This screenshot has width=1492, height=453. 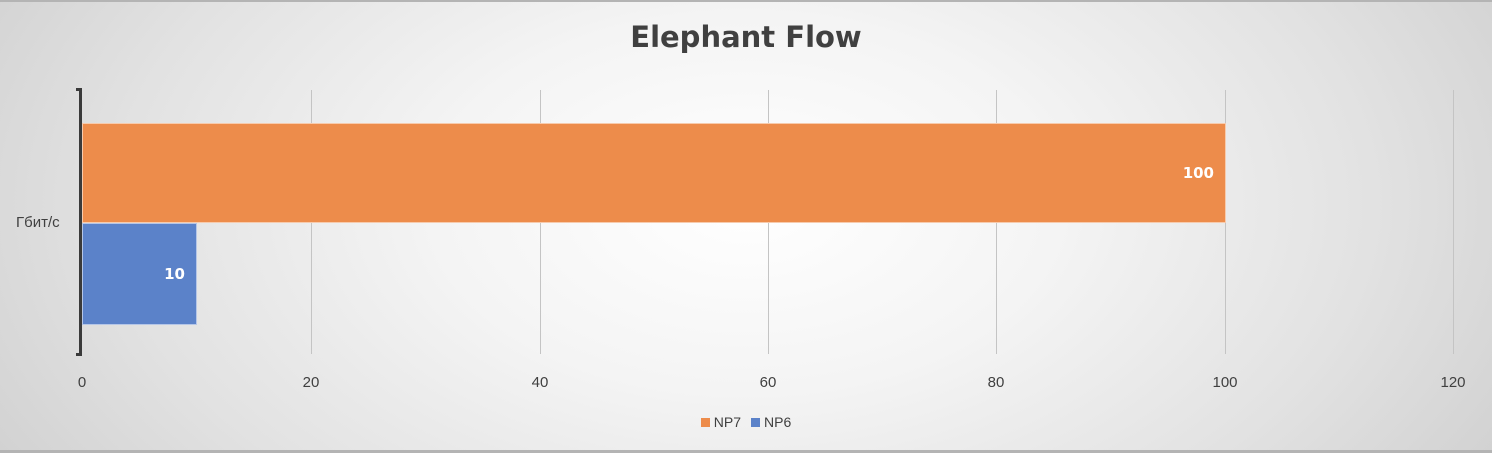 I want to click on category-label: Гбит/с, so click(x=38, y=222).